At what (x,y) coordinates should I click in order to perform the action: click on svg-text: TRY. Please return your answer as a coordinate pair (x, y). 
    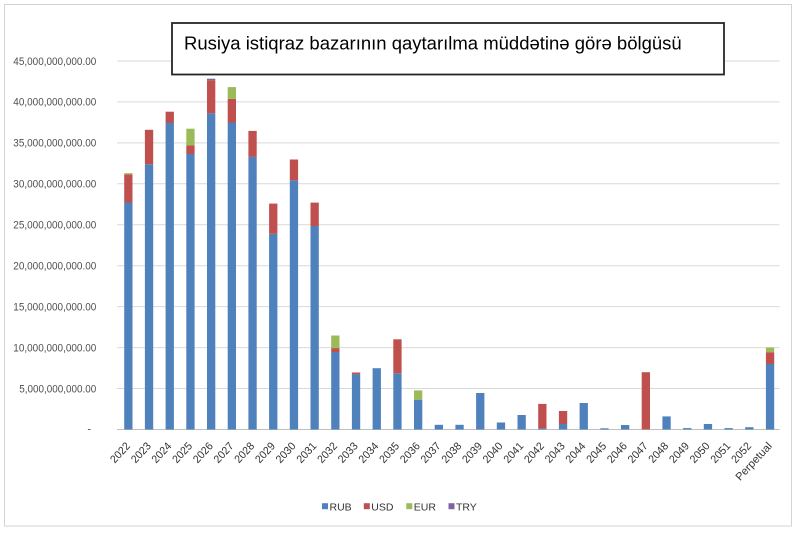
    Looking at the image, I should click on (466, 508).